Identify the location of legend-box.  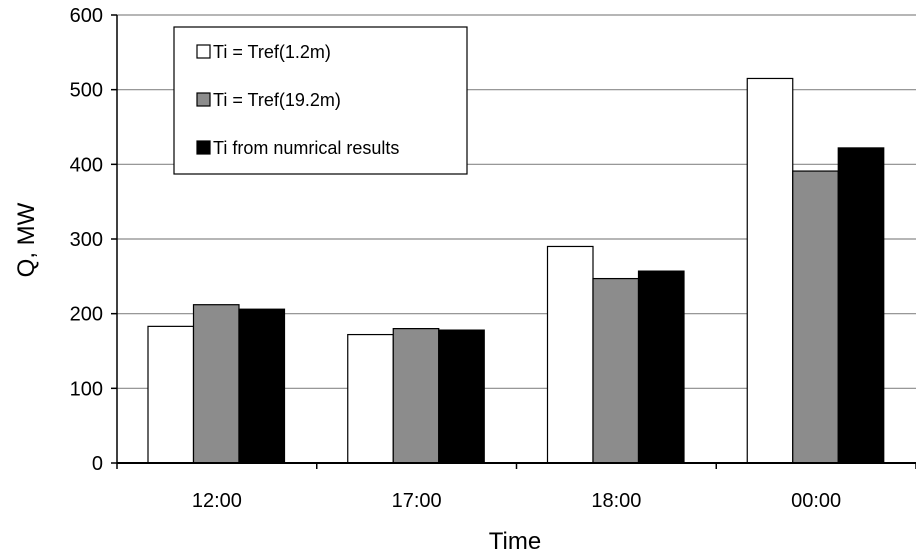
(320, 100).